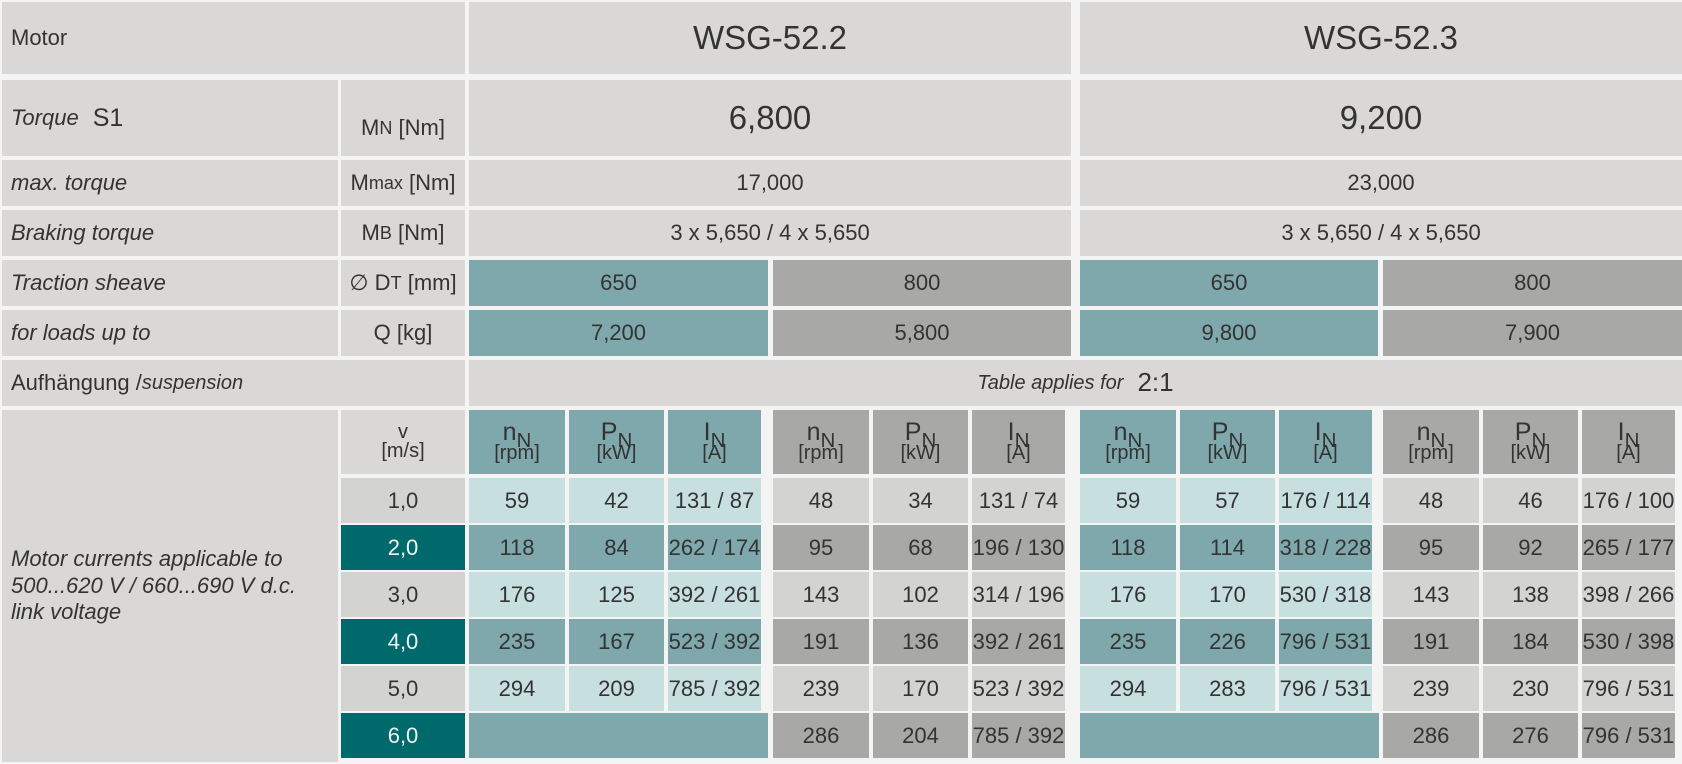 The height and width of the screenshot is (764, 1682). I want to click on data-cell: 523 / 392, so click(1018, 688).